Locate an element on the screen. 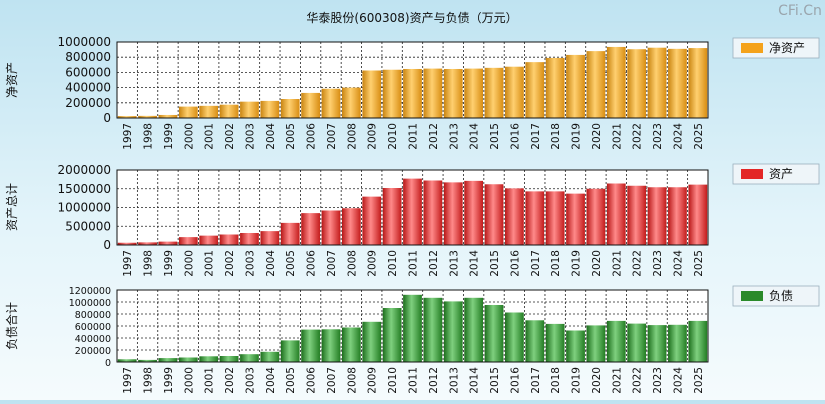 This screenshot has width=825, height=404. plot-border is located at coordinates (412, 326).